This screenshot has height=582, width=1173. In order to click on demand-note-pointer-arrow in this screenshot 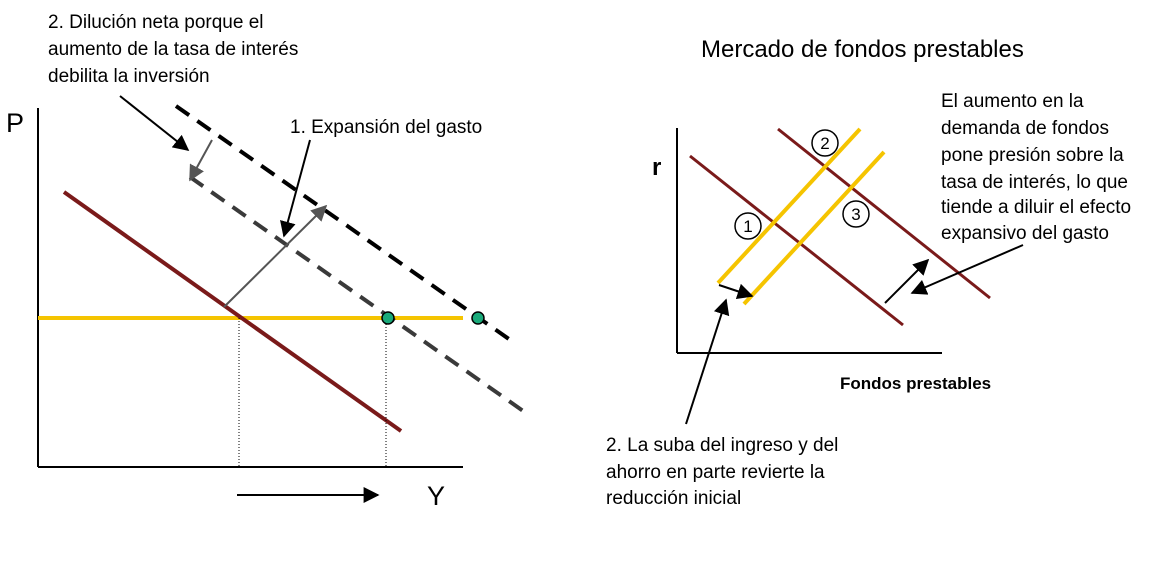, I will do `click(967, 269)`.